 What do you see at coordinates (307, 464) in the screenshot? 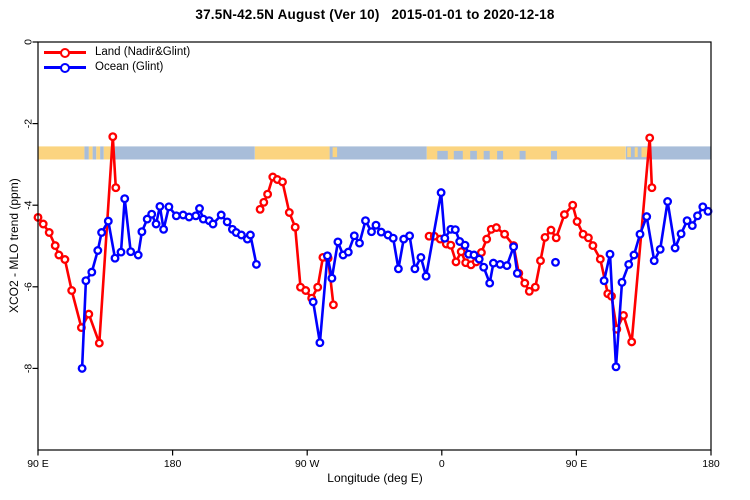
I see `x-tick-label: 90 W` at bounding box center [307, 464].